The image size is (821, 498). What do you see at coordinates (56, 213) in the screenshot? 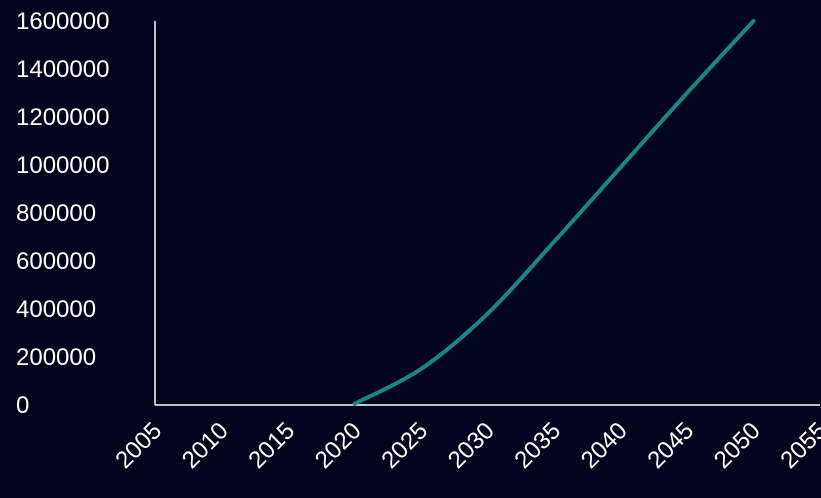
I see `y-tick-label: 800000` at bounding box center [56, 213].